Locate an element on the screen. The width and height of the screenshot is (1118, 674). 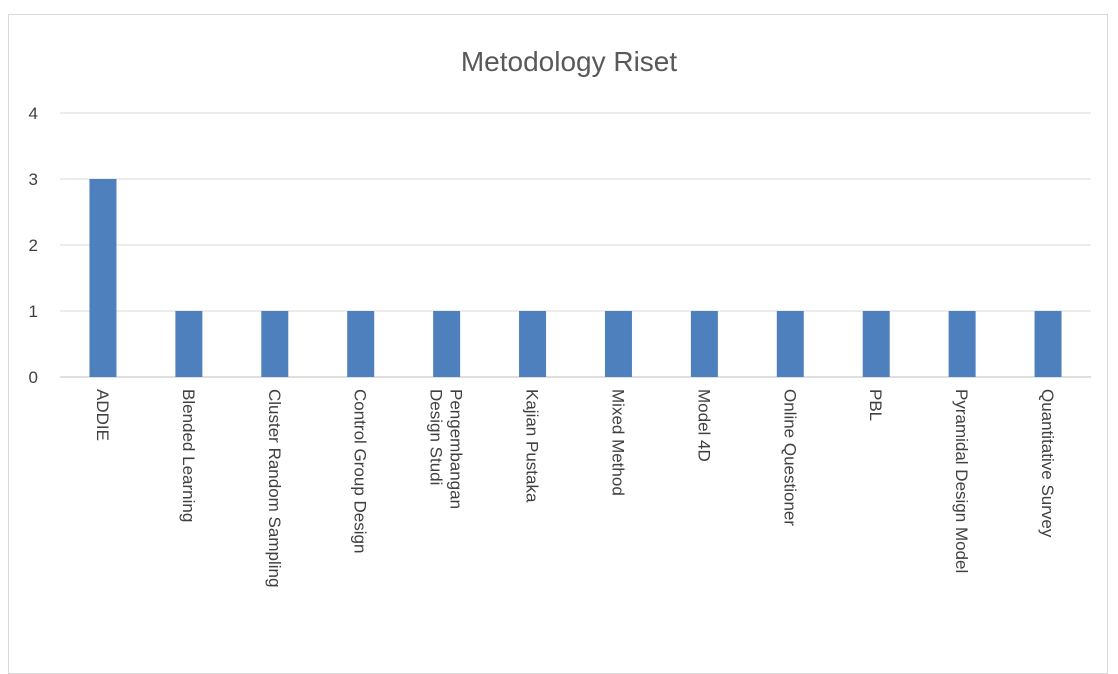
x-tick-label: Design Studi Pengembangan is located at coordinates (446, 449).